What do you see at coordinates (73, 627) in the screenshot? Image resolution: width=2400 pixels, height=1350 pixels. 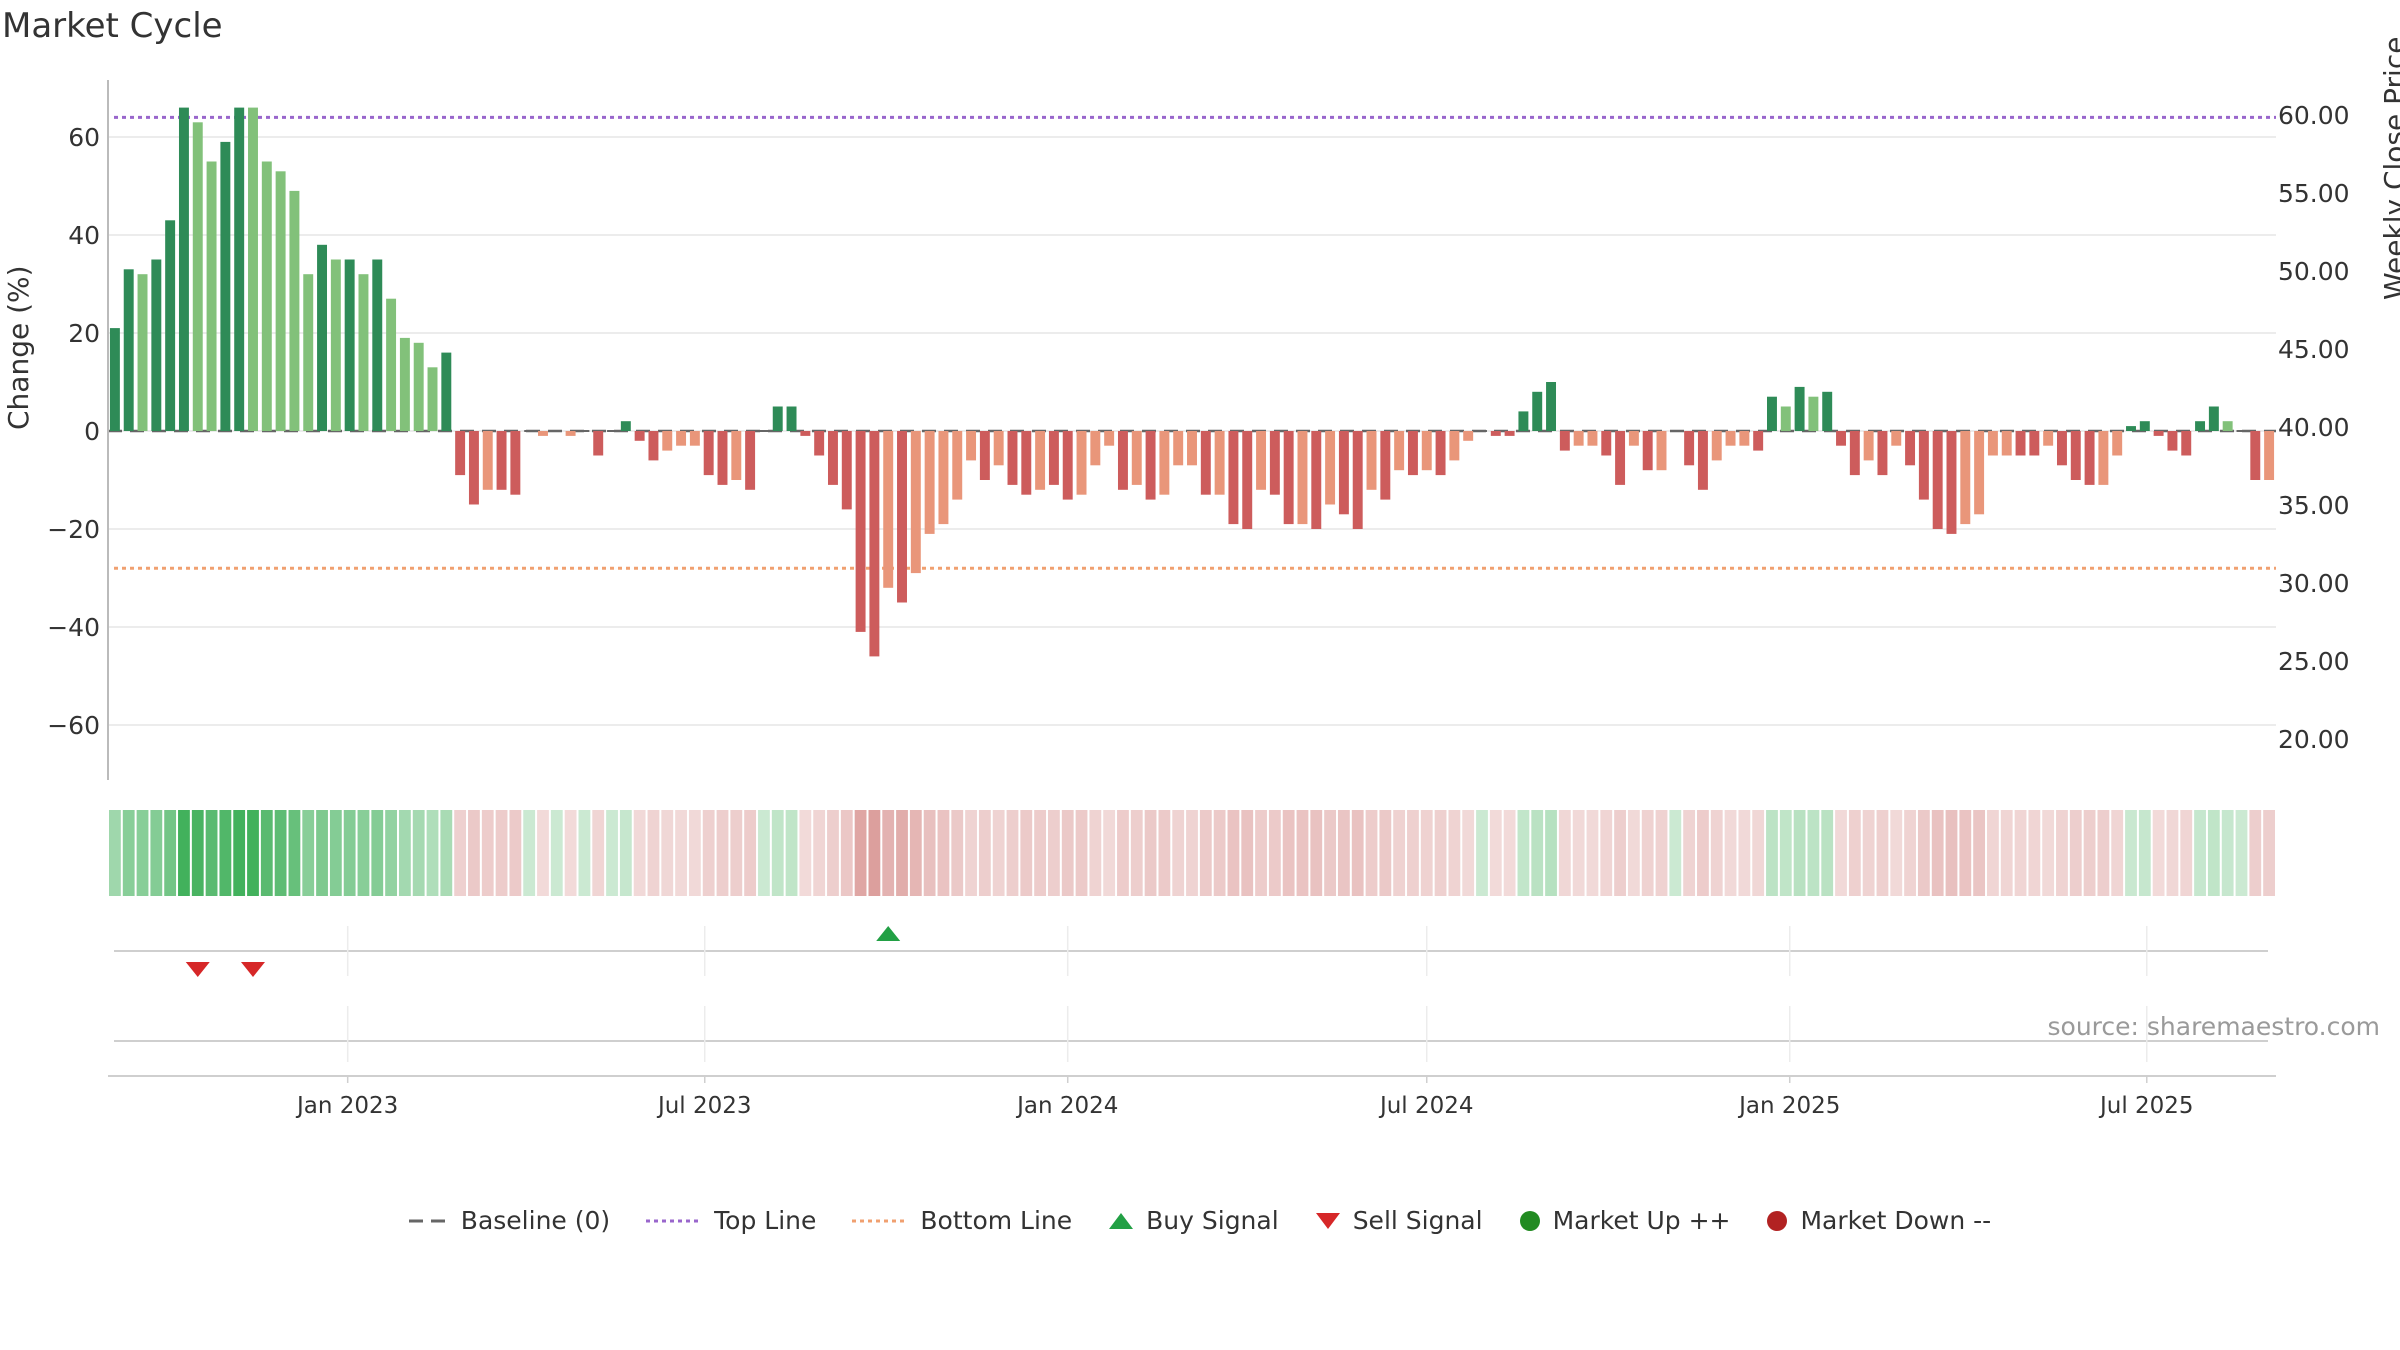 I see `y-tick-label: −40` at bounding box center [73, 627].